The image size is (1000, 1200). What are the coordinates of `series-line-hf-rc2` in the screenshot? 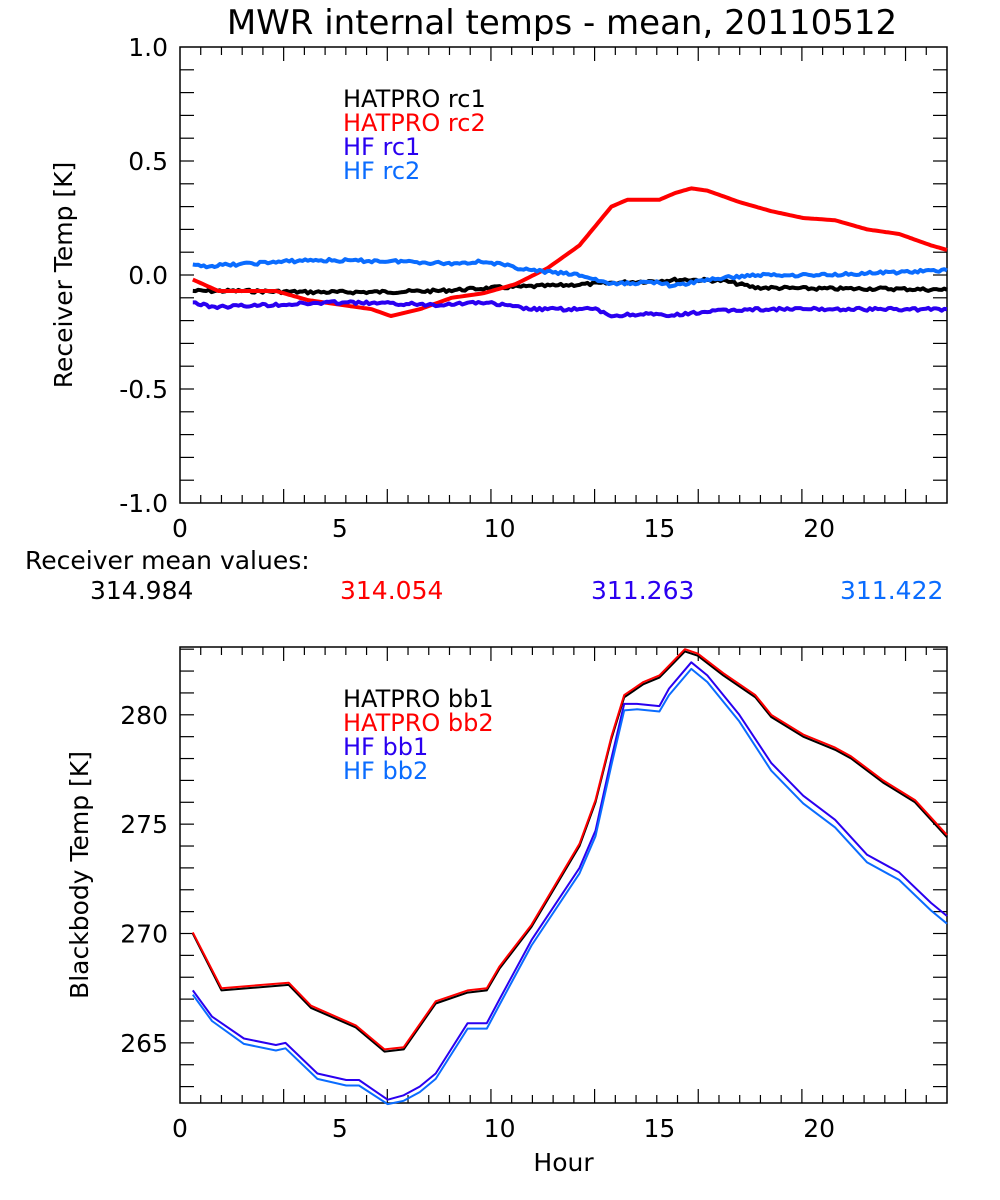 It's located at (570, 272).